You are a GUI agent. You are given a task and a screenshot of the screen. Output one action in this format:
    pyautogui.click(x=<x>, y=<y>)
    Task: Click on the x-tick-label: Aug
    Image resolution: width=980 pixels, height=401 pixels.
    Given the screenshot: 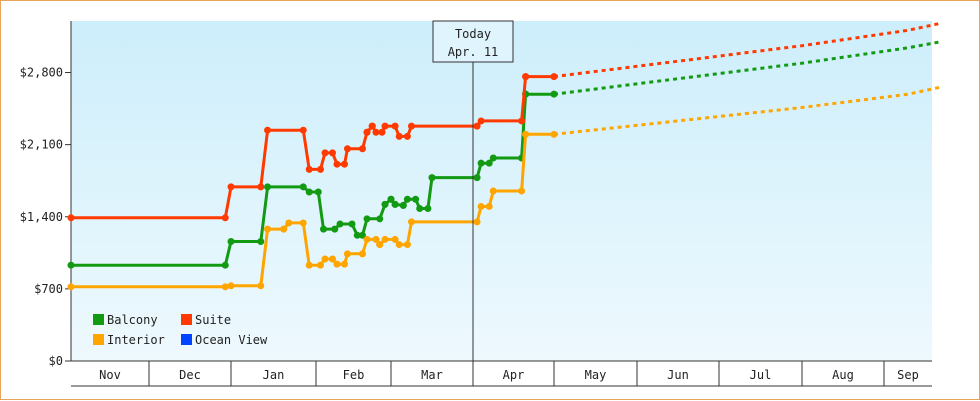 What is the action you would take?
    pyautogui.click(x=843, y=375)
    